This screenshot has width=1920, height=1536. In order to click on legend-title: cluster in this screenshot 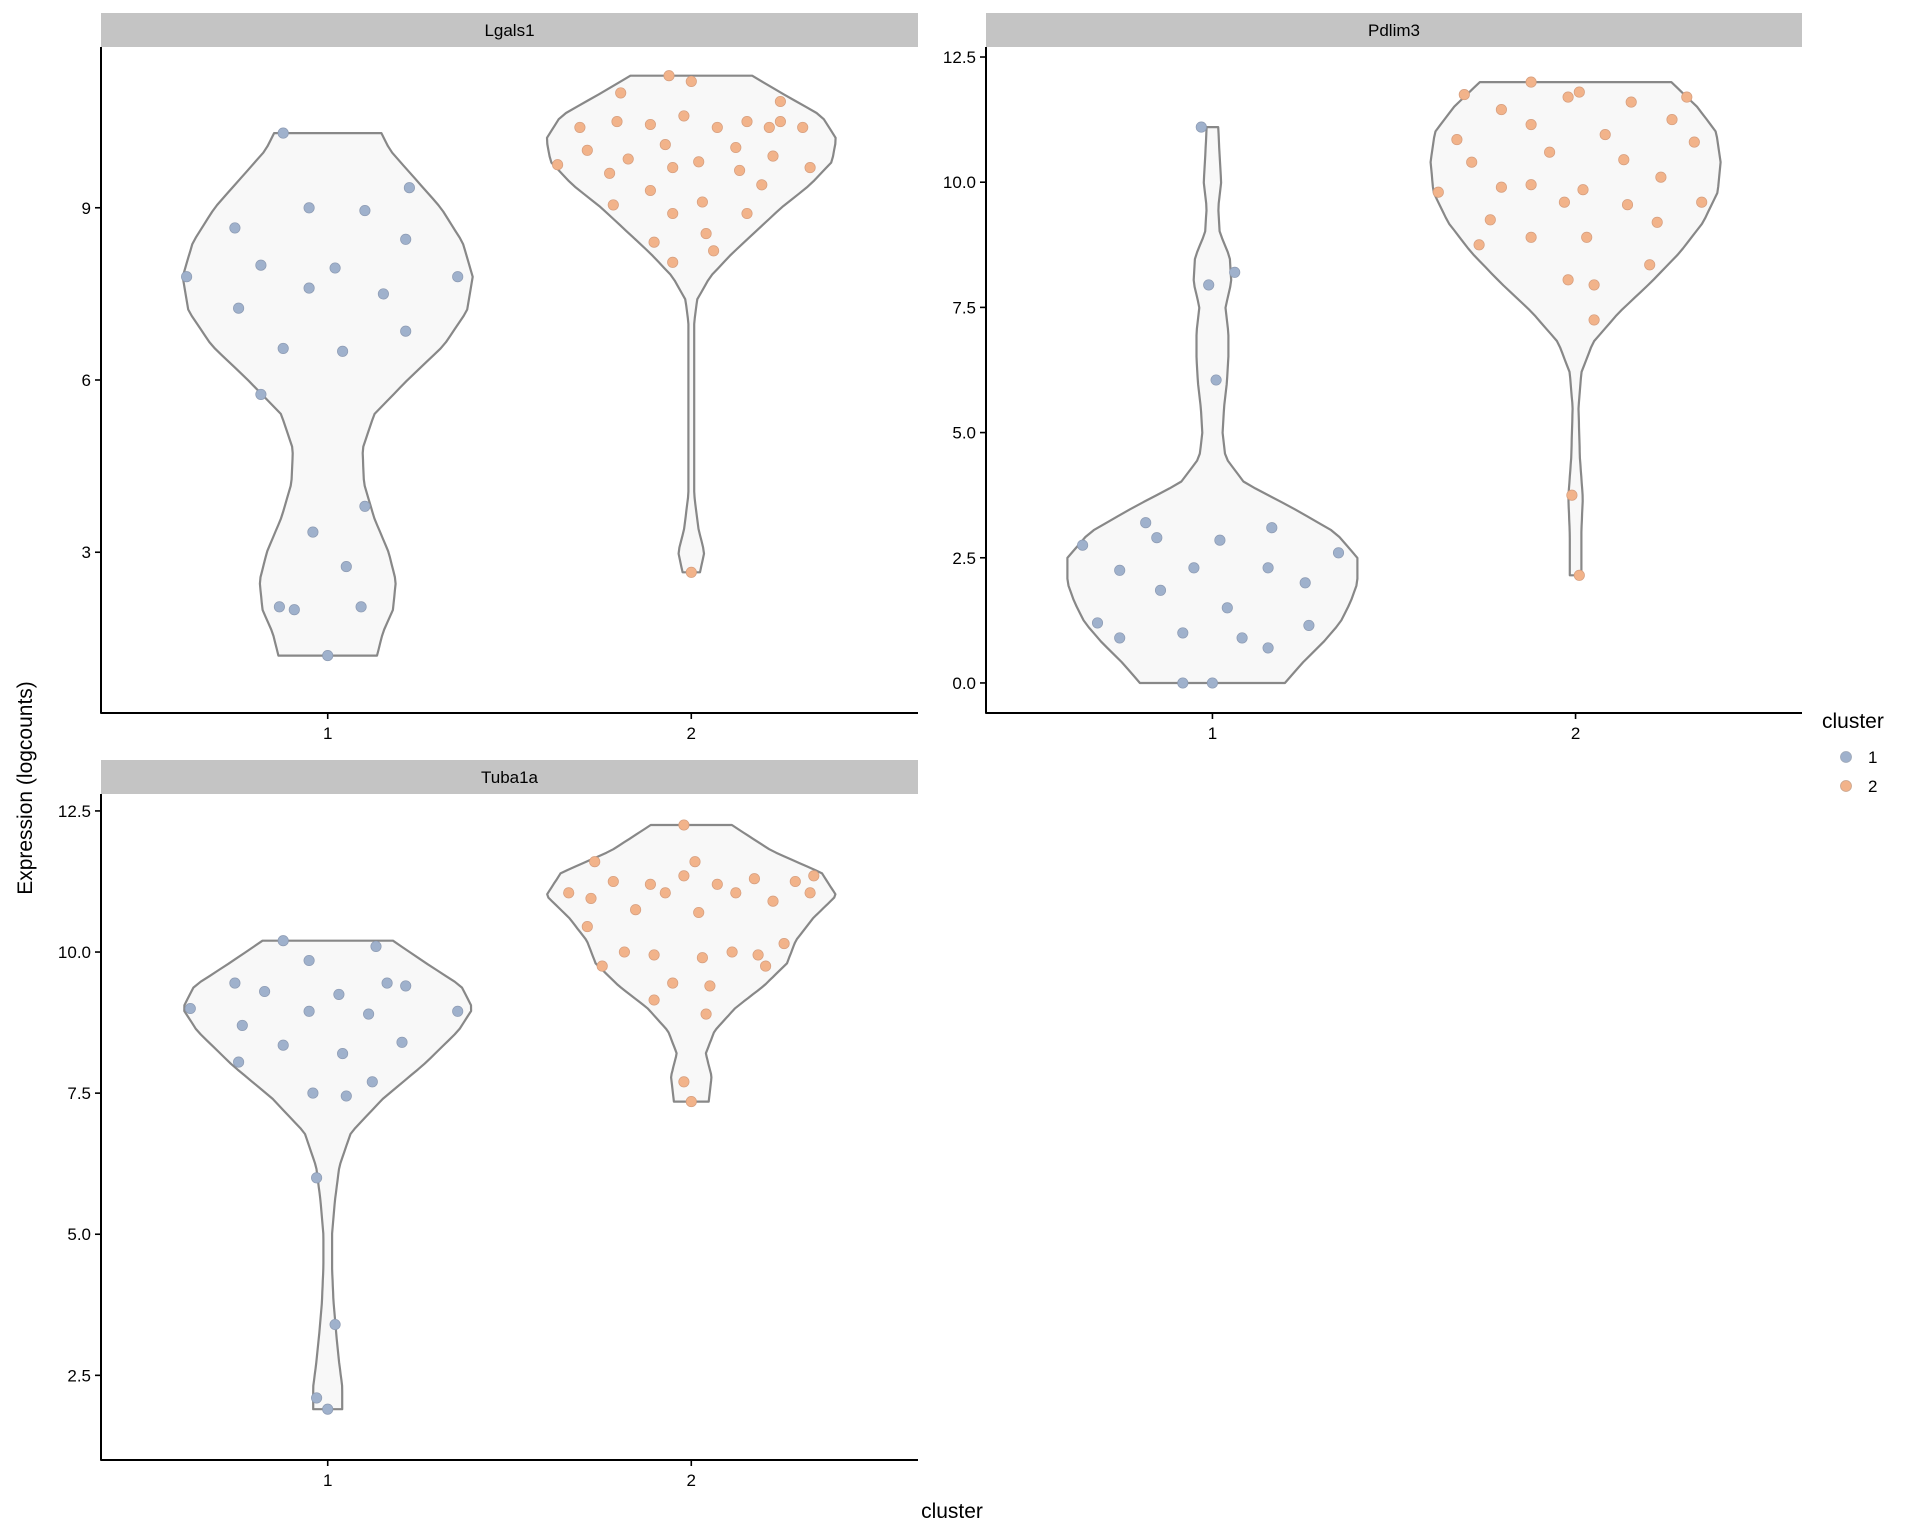, I will do `click(1853, 721)`.